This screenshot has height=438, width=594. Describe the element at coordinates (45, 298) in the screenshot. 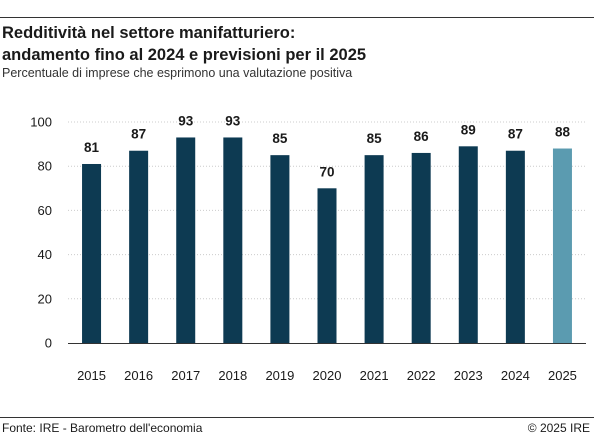

I see `y-tick-label: 20` at that location.